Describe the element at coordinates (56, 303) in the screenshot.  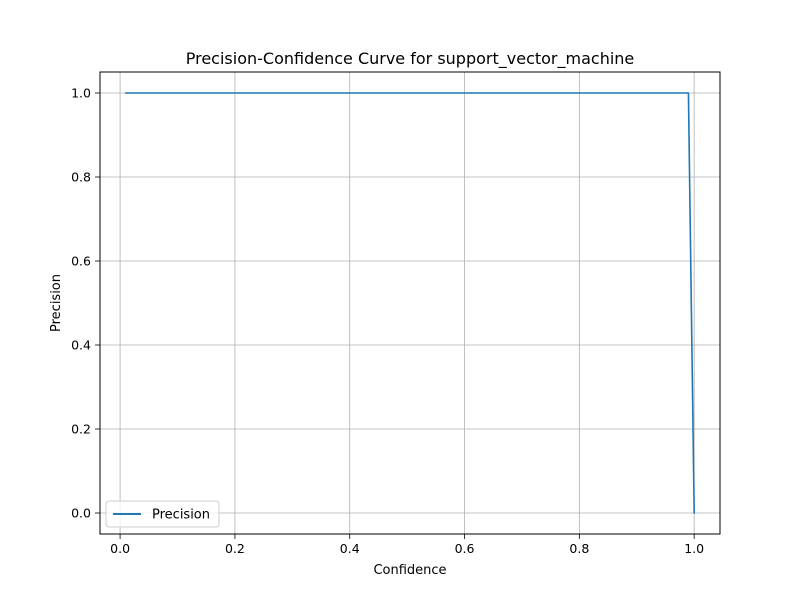
I see `y-axis-label: Precision` at that location.